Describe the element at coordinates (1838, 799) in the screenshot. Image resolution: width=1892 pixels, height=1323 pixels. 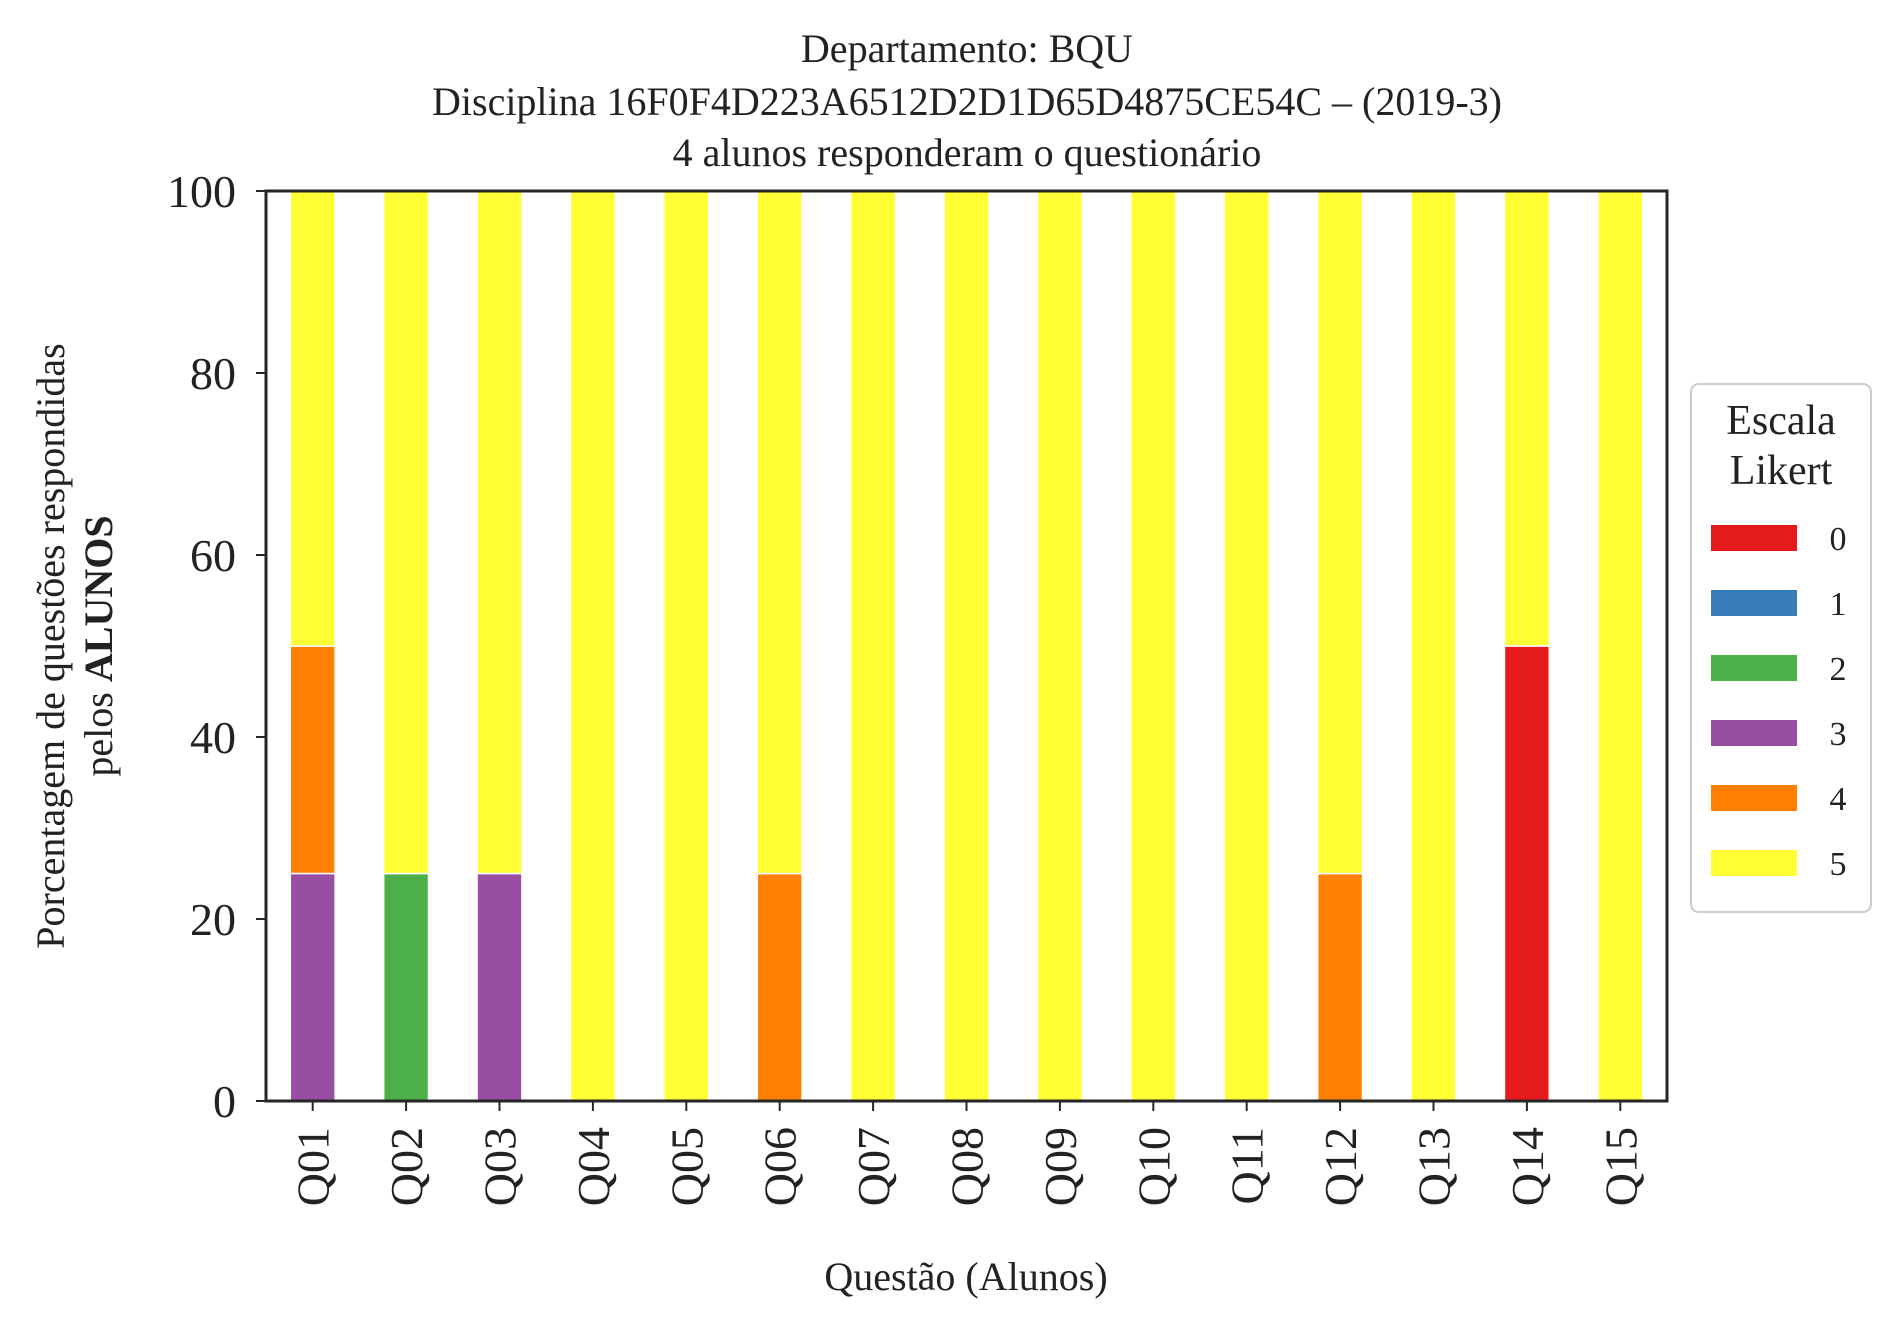
I see `legend-label-4: 4` at that location.